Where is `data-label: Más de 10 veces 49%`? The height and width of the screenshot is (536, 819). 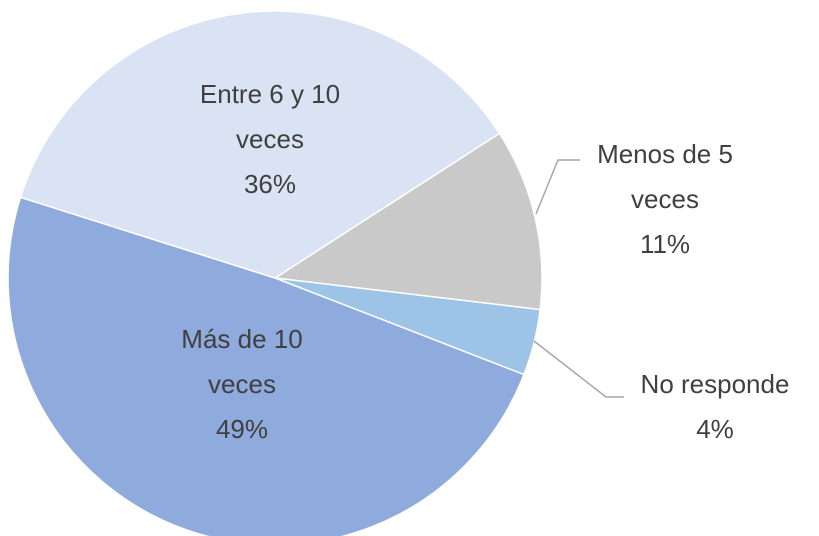 data-label: Más de 10 veces 49% is located at coordinates (242, 384).